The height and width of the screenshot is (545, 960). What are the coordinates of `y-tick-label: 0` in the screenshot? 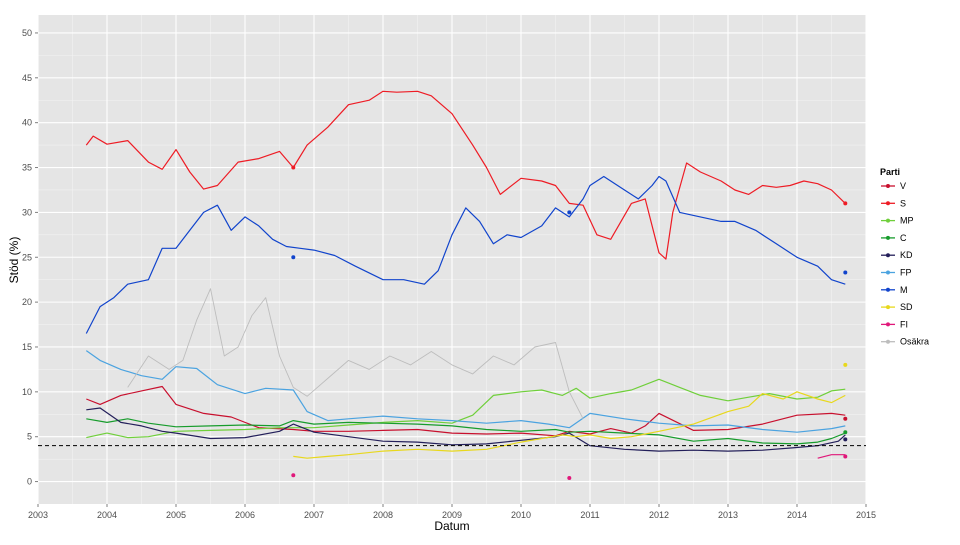 It's located at (29, 482).